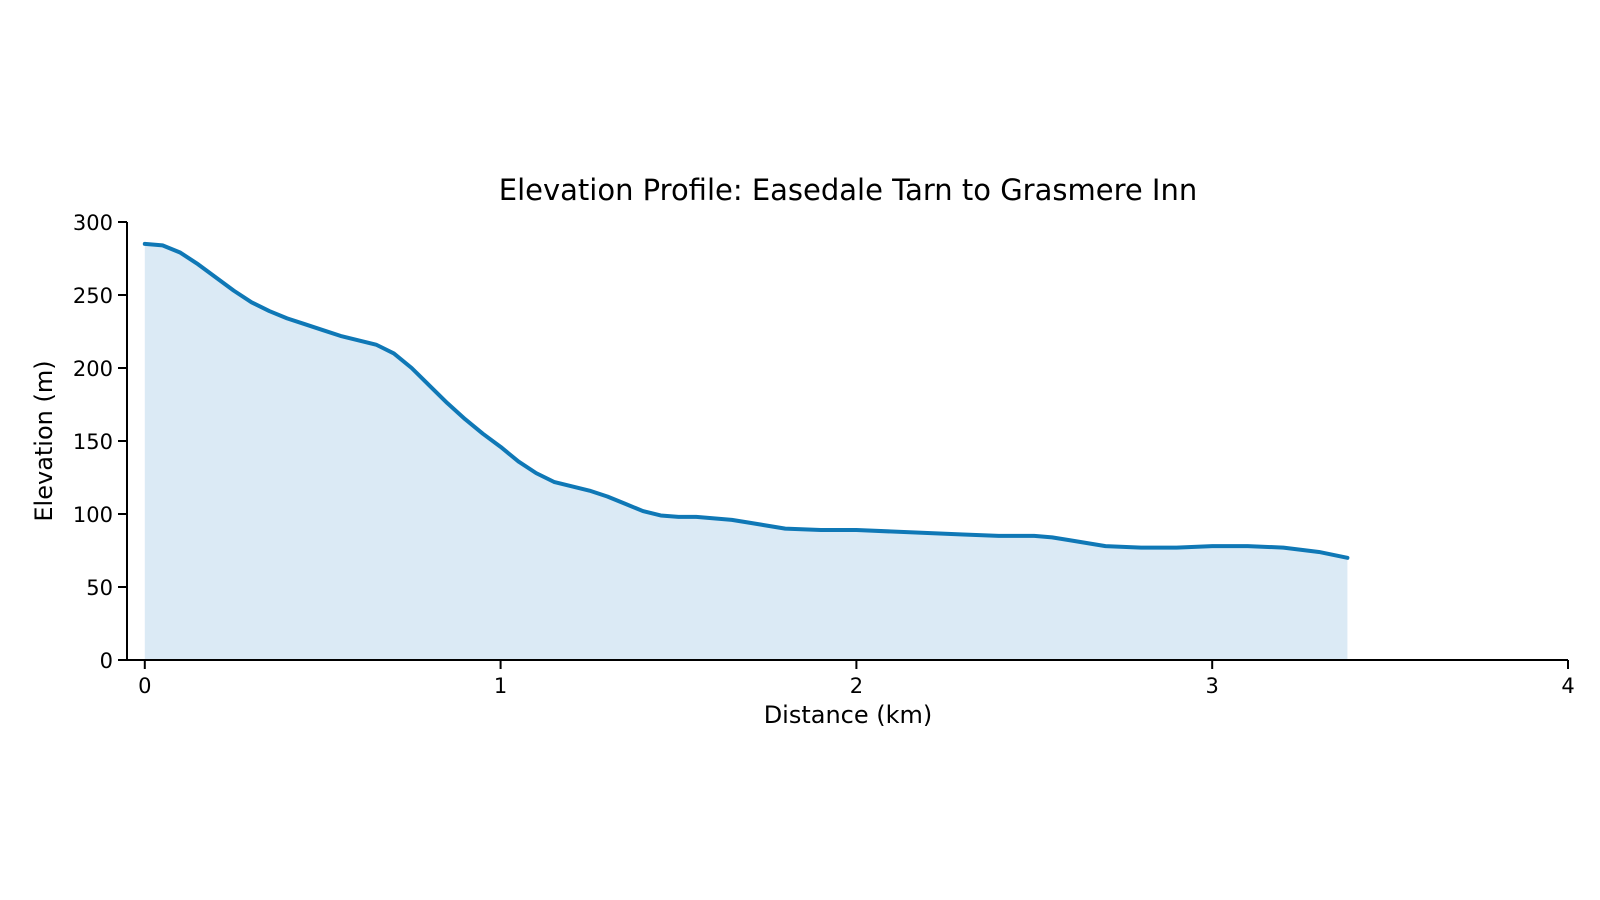 The width and height of the screenshot is (1600, 900). Describe the element at coordinates (856, 686) in the screenshot. I see `x-tick-label: 2` at that location.